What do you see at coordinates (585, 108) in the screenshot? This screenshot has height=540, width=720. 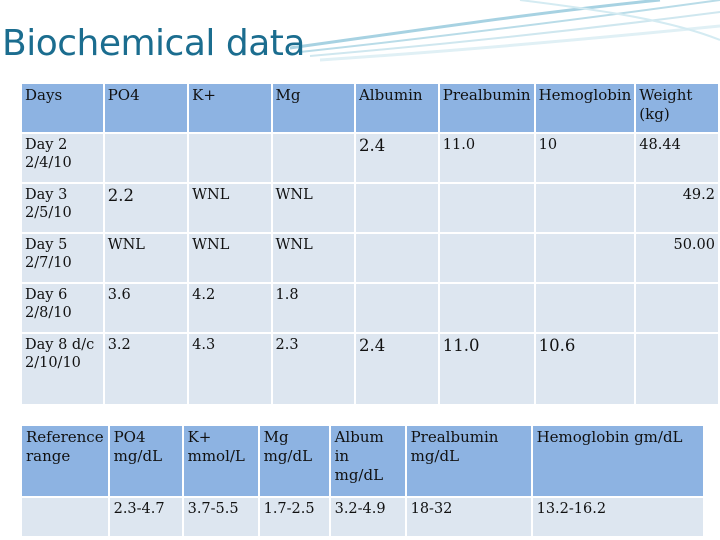 I see `header-hemoglobin: Hemoglobin` at bounding box center [585, 108].